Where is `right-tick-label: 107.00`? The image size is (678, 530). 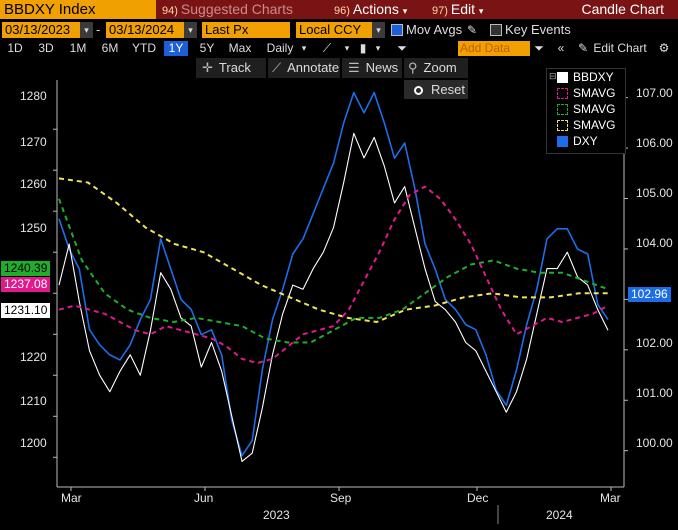 right-tick-label: 107.00 is located at coordinates (654, 93).